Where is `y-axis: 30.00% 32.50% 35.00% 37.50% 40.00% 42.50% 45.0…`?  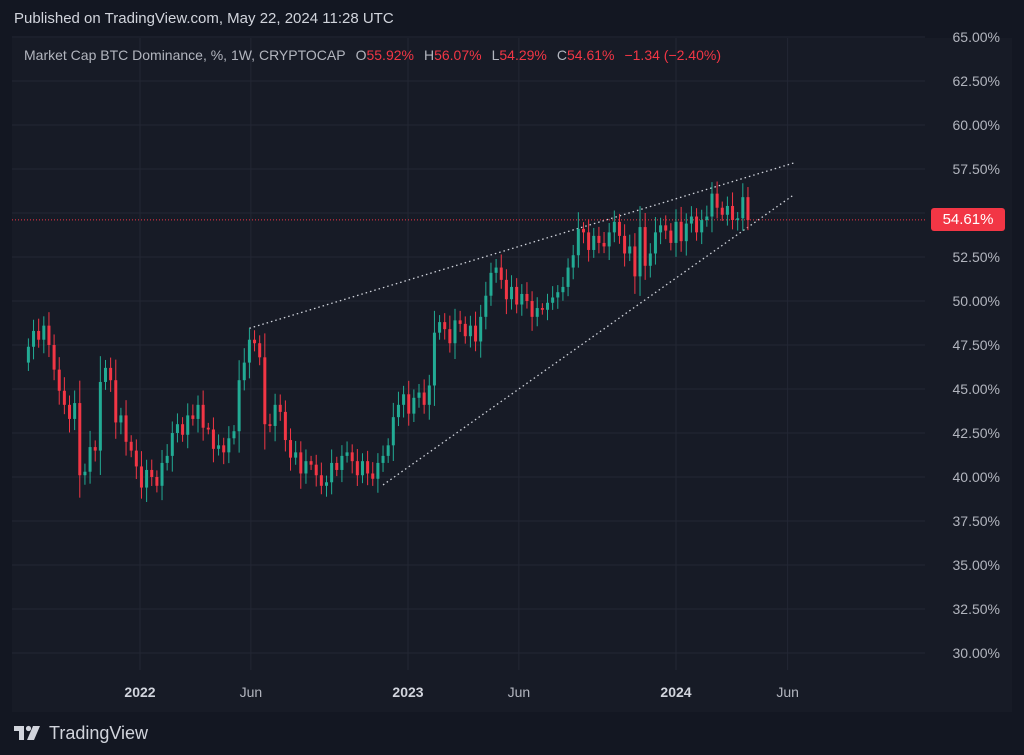 y-axis: 30.00% 32.50% 35.00% 37.50% 40.00% 42.50% 45.0… is located at coordinates (976, 345).